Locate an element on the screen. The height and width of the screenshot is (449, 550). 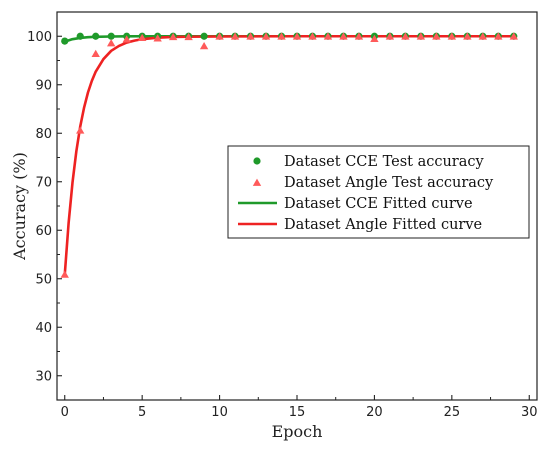
x-tick-label: 15 is located at coordinates (297, 412).